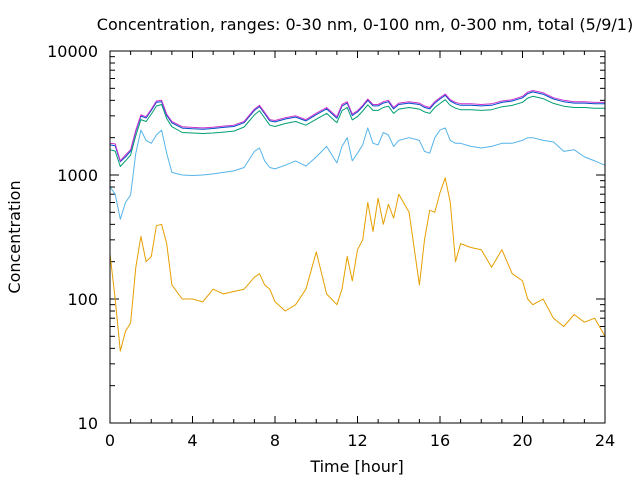  I want to click on y-tick-label: 1000, so click(77, 175).